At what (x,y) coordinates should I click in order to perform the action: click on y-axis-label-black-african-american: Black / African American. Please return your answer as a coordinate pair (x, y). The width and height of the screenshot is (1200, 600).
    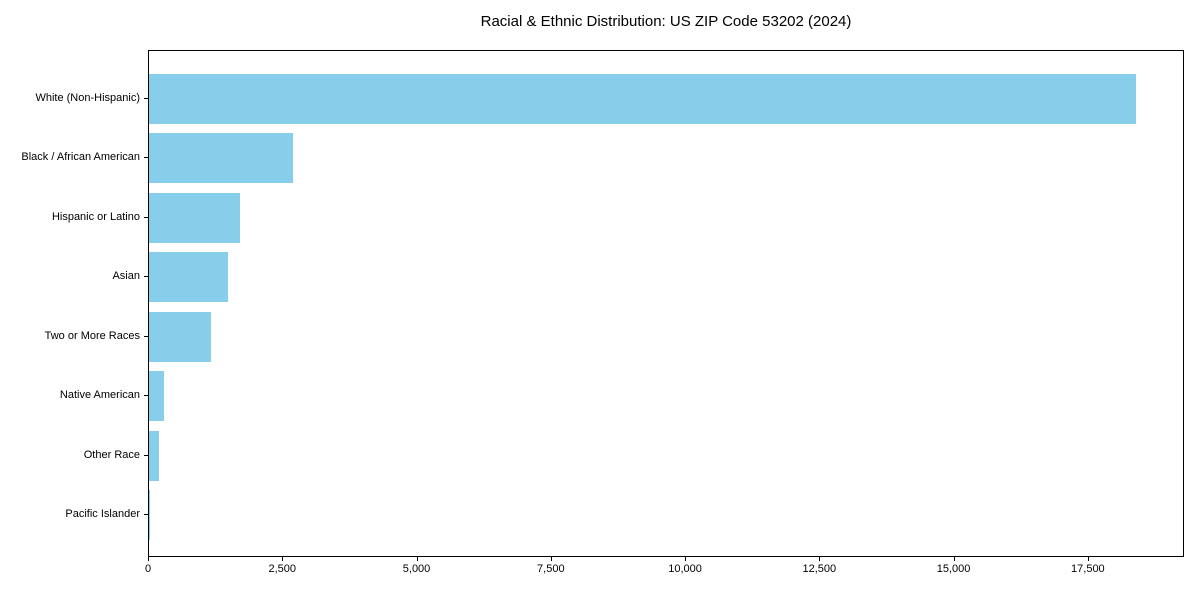
    Looking at the image, I should click on (80, 157).